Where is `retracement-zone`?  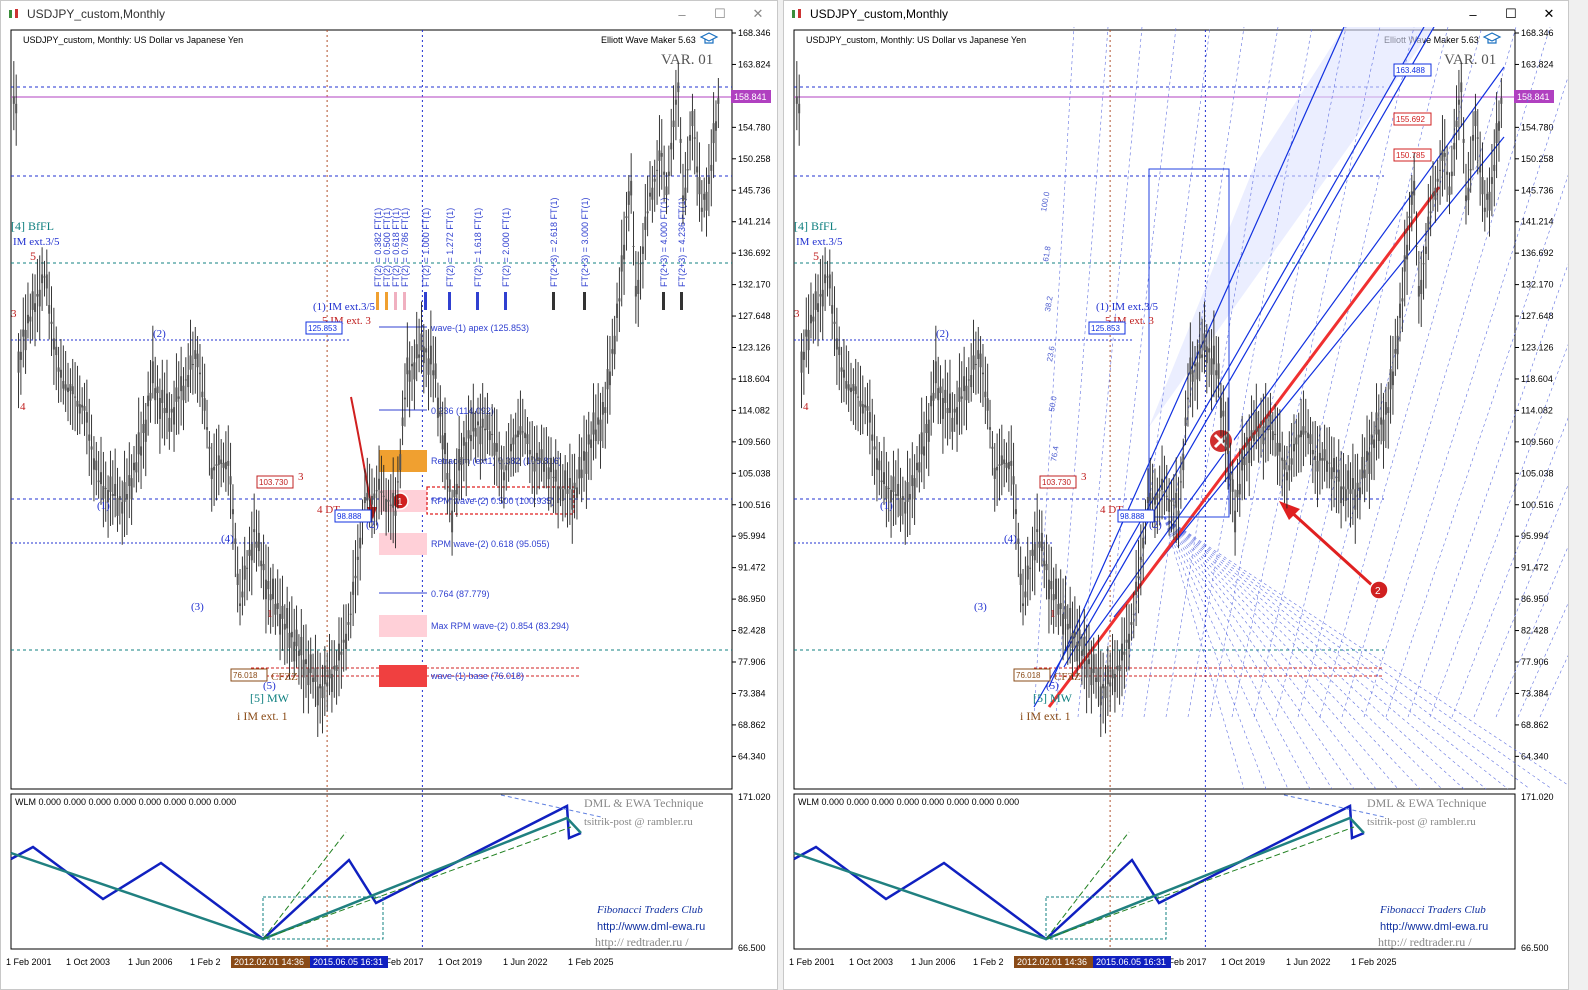
retracement-zone is located at coordinates (403, 626).